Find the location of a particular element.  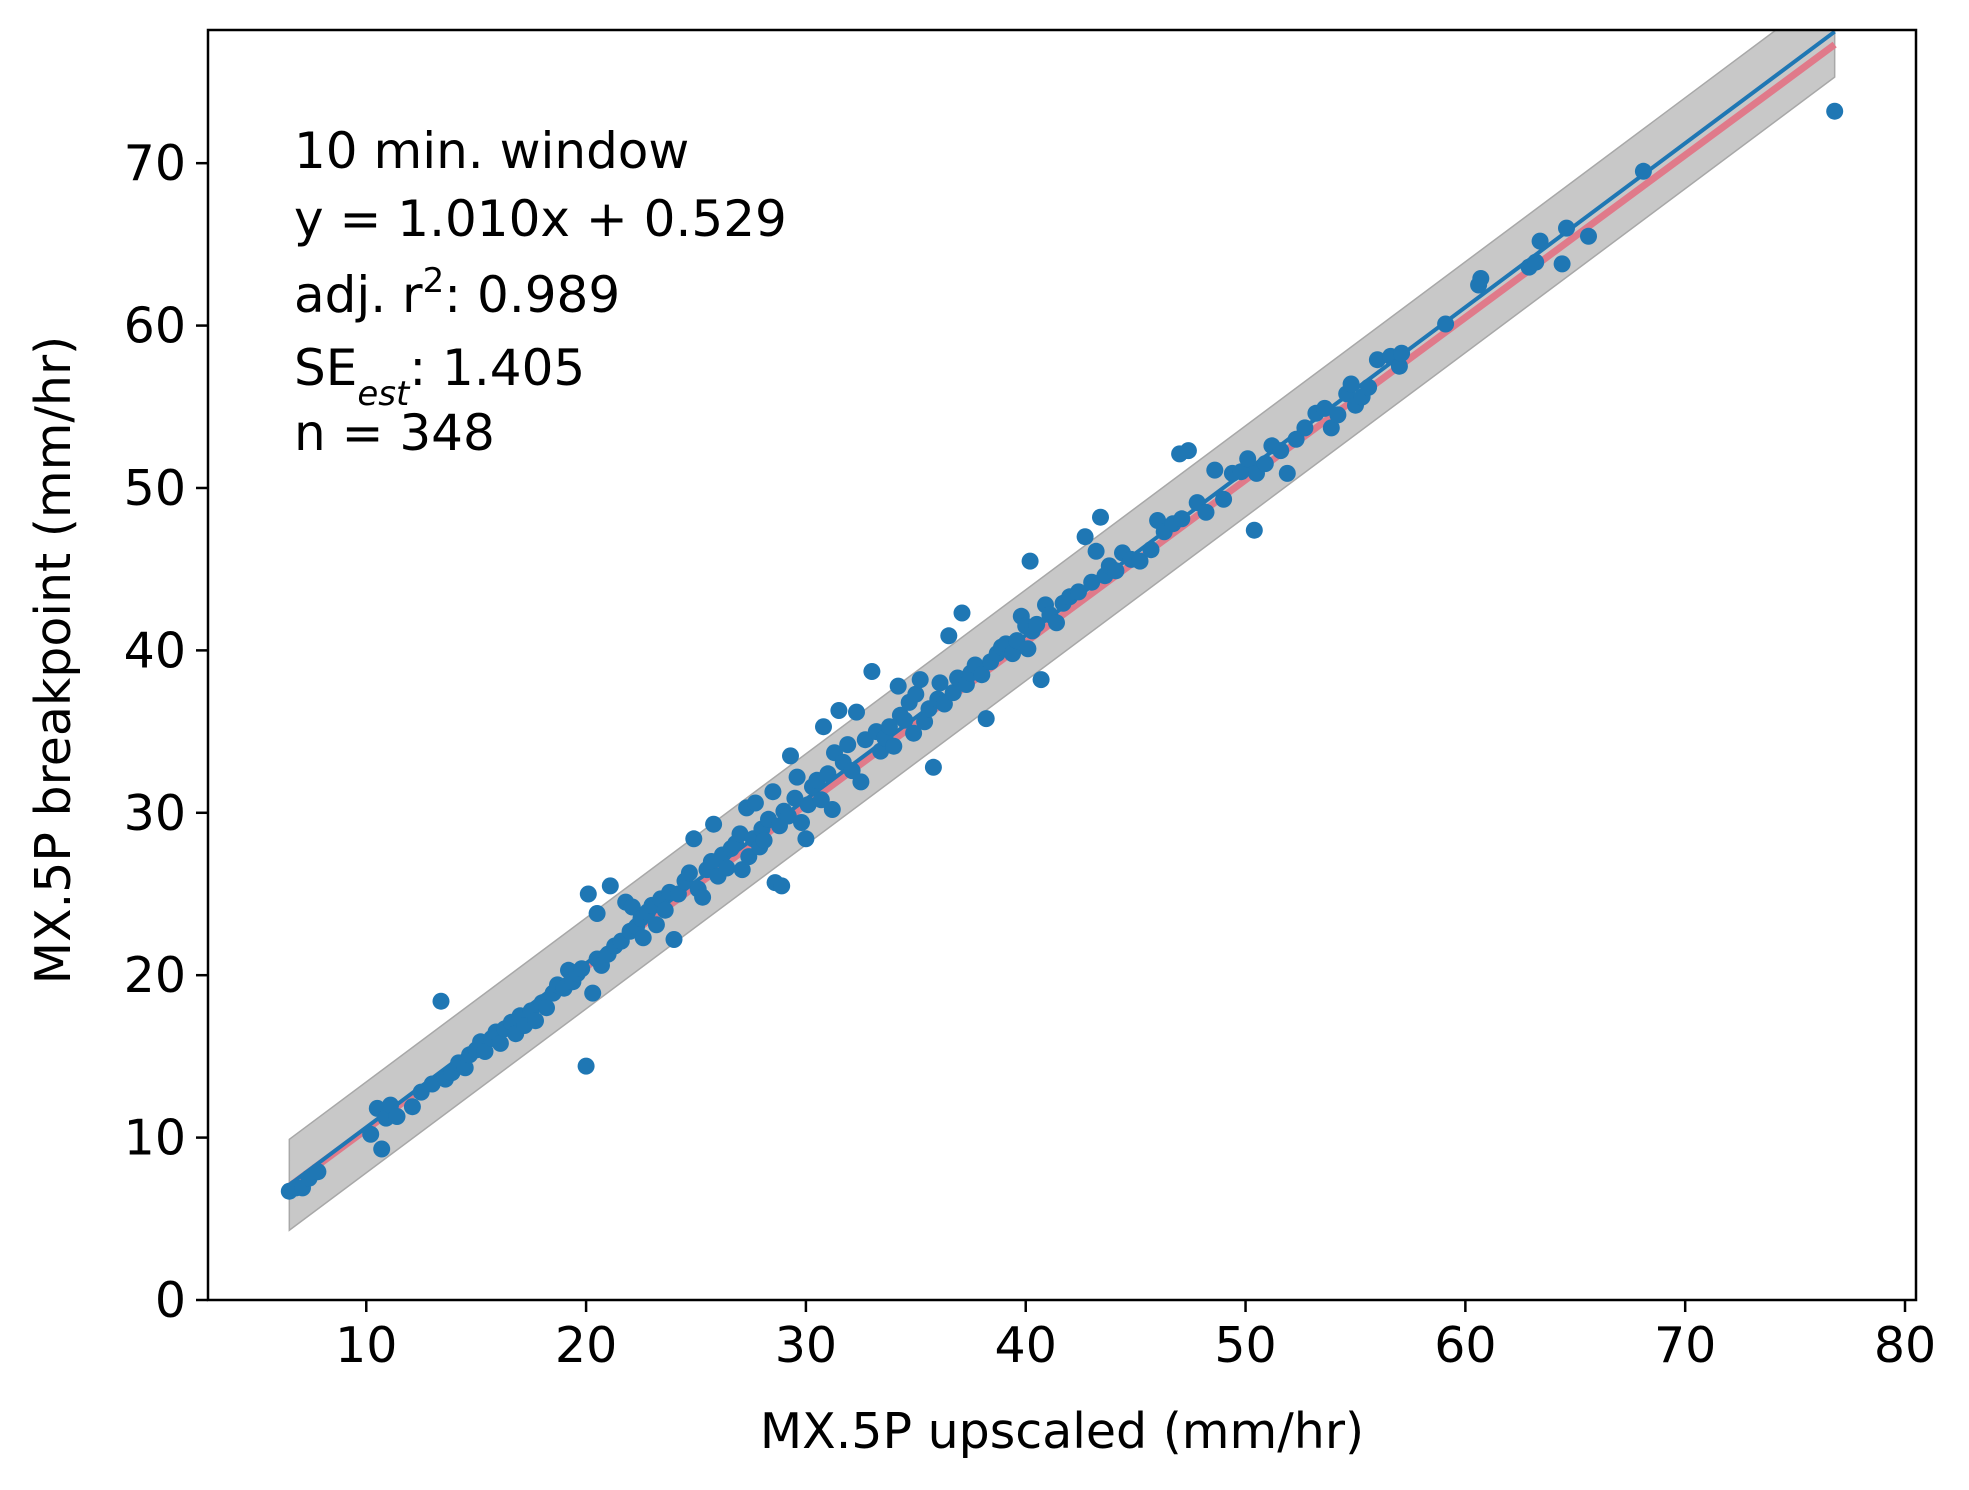

x-tick-label: 80 is located at coordinates (1905, 1345).